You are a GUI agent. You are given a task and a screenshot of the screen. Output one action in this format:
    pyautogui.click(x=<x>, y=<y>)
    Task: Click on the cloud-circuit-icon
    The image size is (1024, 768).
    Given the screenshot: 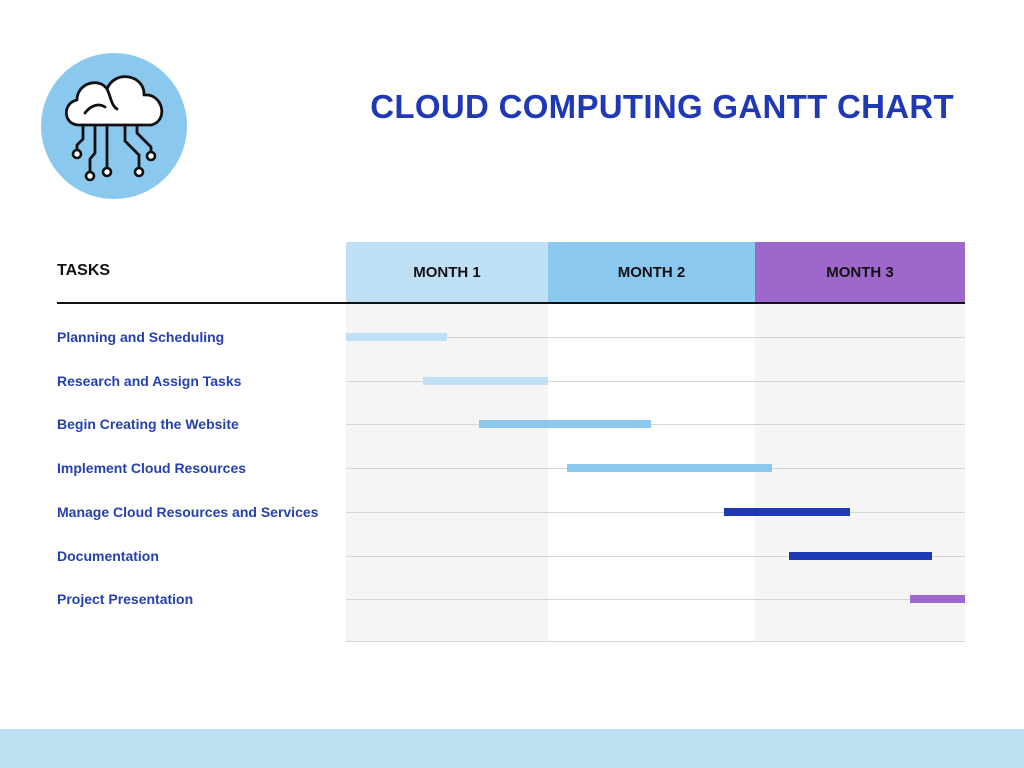 What is the action you would take?
    pyautogui.click(x=114, y=128)
    